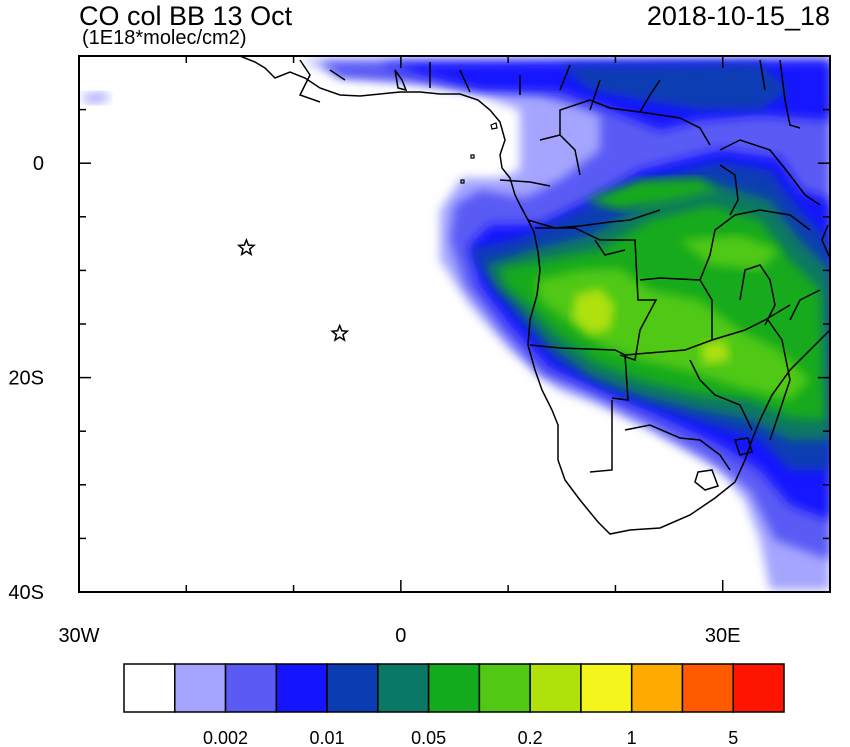  What do you see at coordinates (327, 737) in the screenshot?
I see `colorbar-label: 0.01` at bounding box center [327, 737].